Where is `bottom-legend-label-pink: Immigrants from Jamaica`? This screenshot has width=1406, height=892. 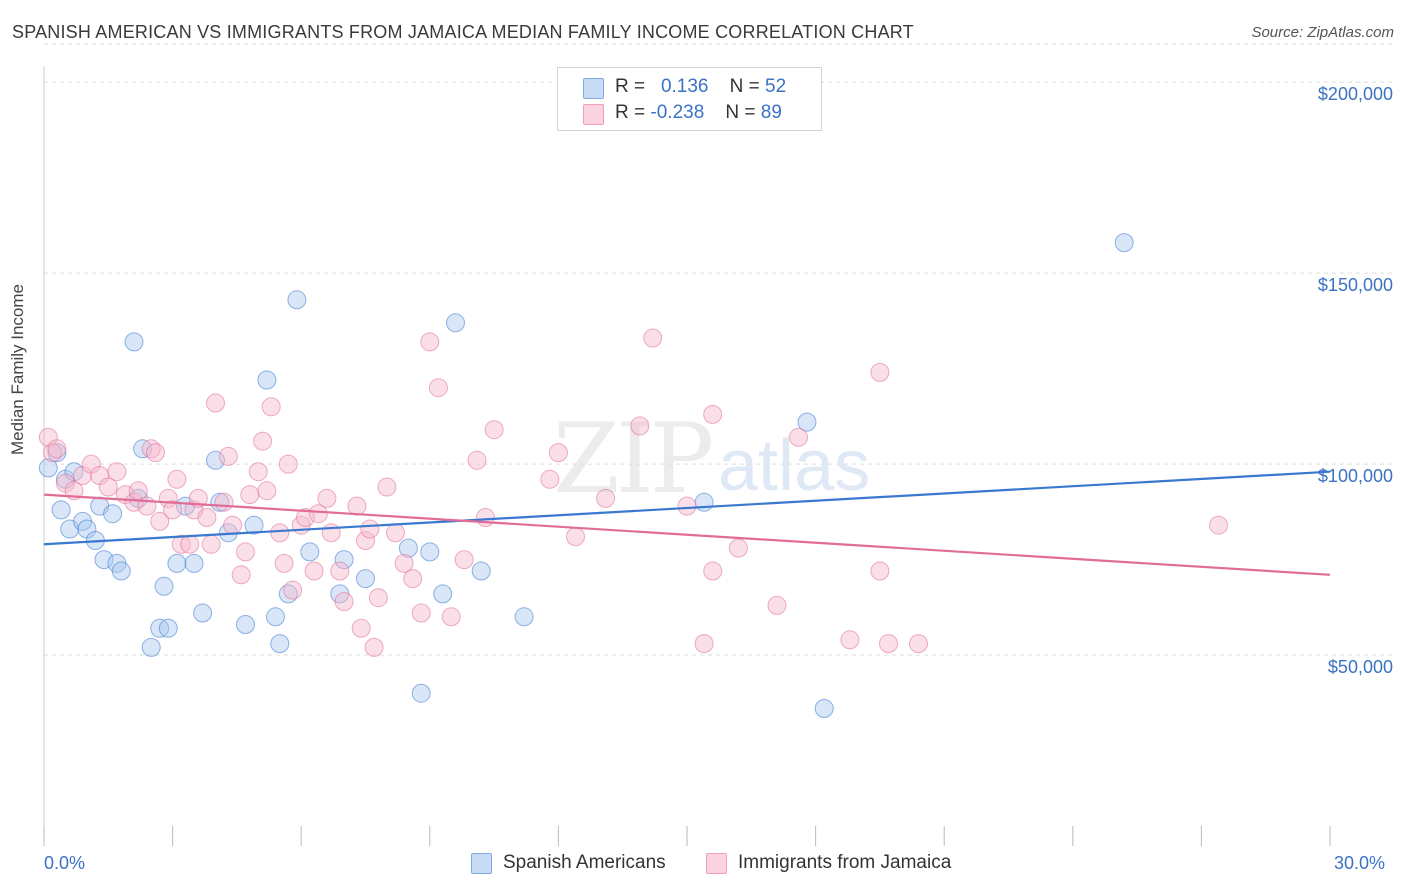
bottom-legend-label-pink: Immigrants from Jamaica is located at coordinates (845, 862).